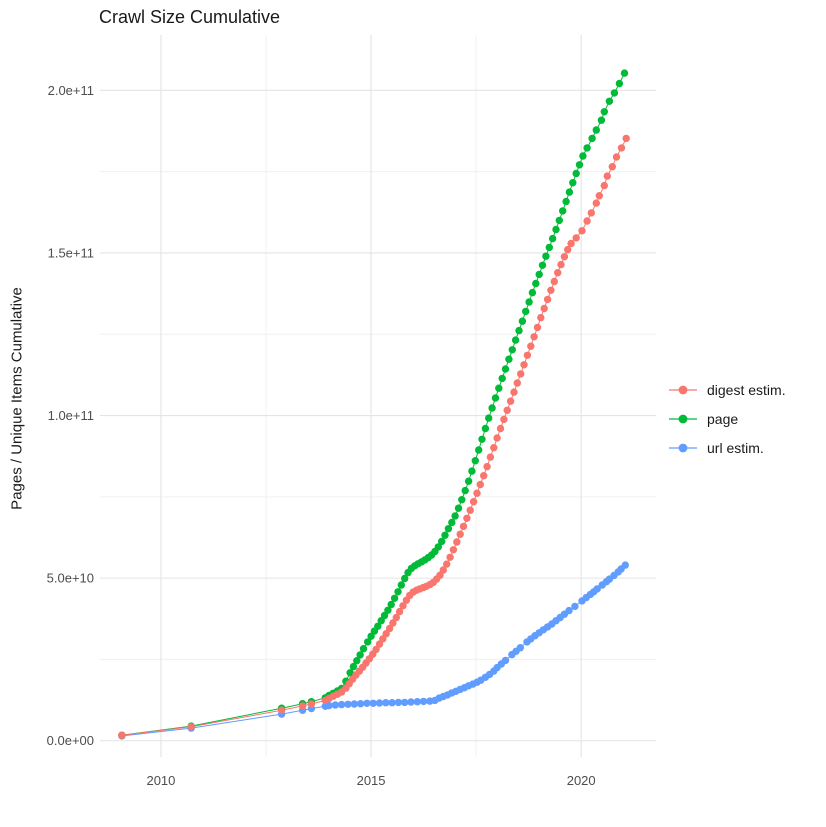 The height and width of the screenshot is (827, 826). Describe the element at coordinates (371, 780) in the screenshot. I see `x-tick-label: 2015` at that location.